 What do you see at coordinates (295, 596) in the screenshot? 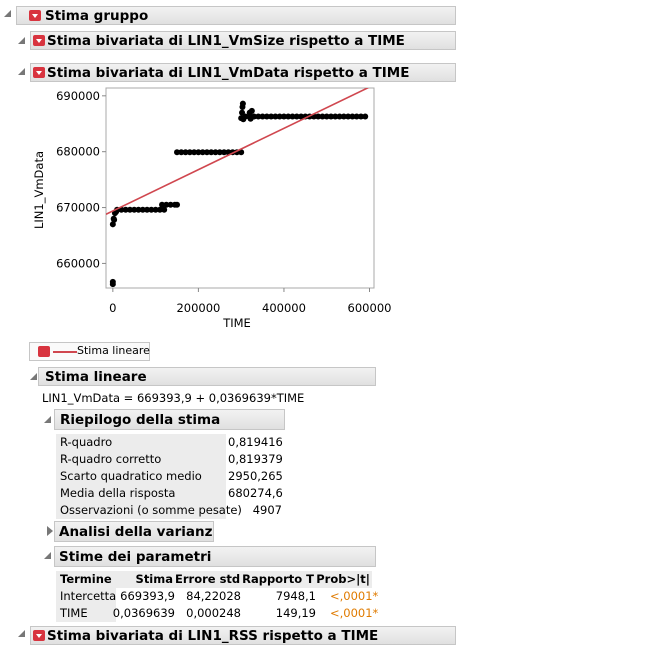
I see `parameter-cell: 7948,1` at bounding box center [295, 596].